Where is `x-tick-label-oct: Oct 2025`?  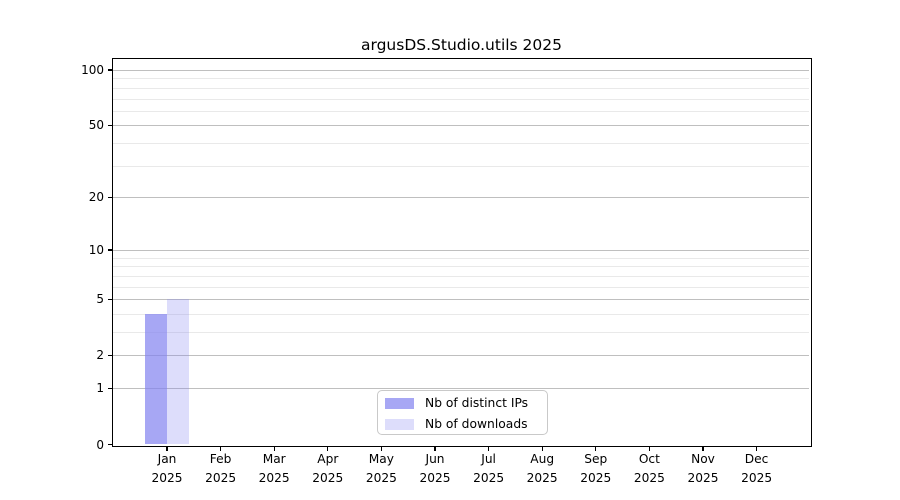 x-tick-label-oct: Oct 2025 is located at coordinates (649, 468).